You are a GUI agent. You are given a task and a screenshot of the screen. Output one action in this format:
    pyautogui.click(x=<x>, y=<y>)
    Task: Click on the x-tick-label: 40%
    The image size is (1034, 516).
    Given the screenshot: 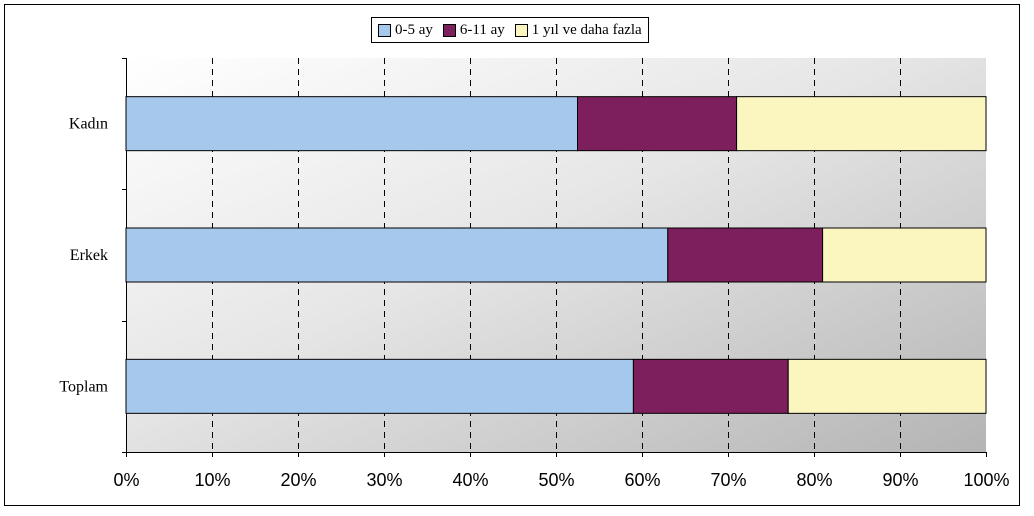 What is the action you would take?
    pyautogui.click(x=470, y=480)
    